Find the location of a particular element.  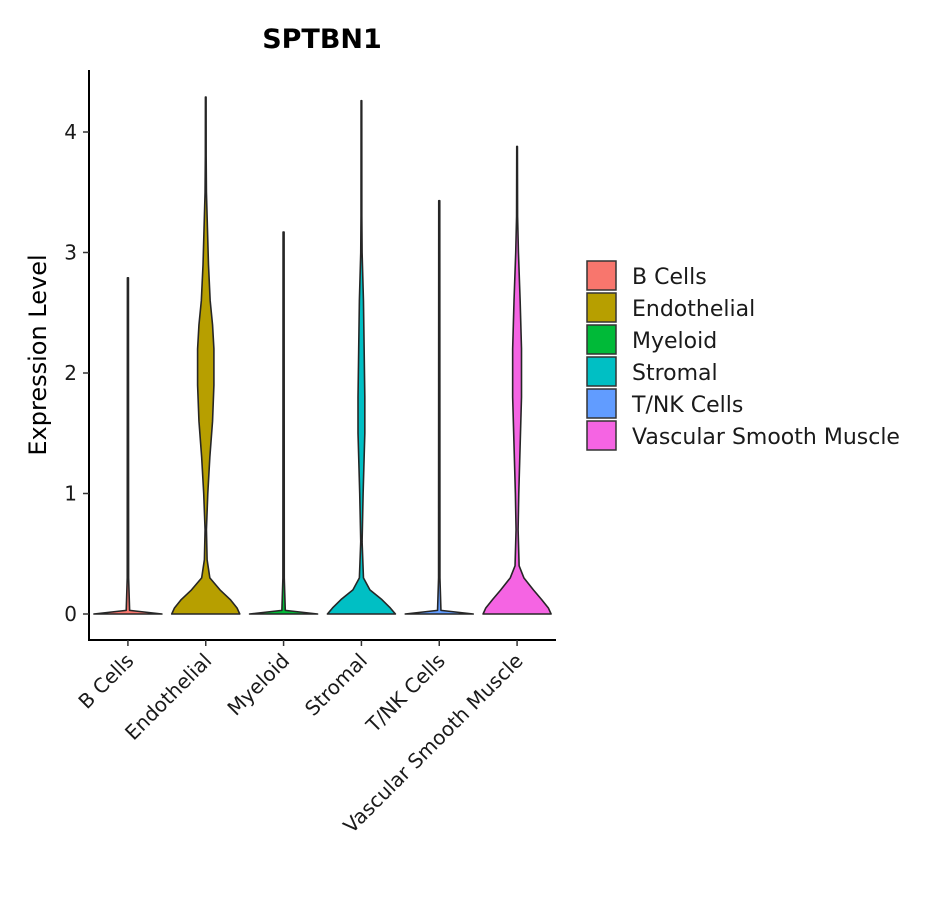

x-tick-label: Myeloid is located at coordinates (258, 685).